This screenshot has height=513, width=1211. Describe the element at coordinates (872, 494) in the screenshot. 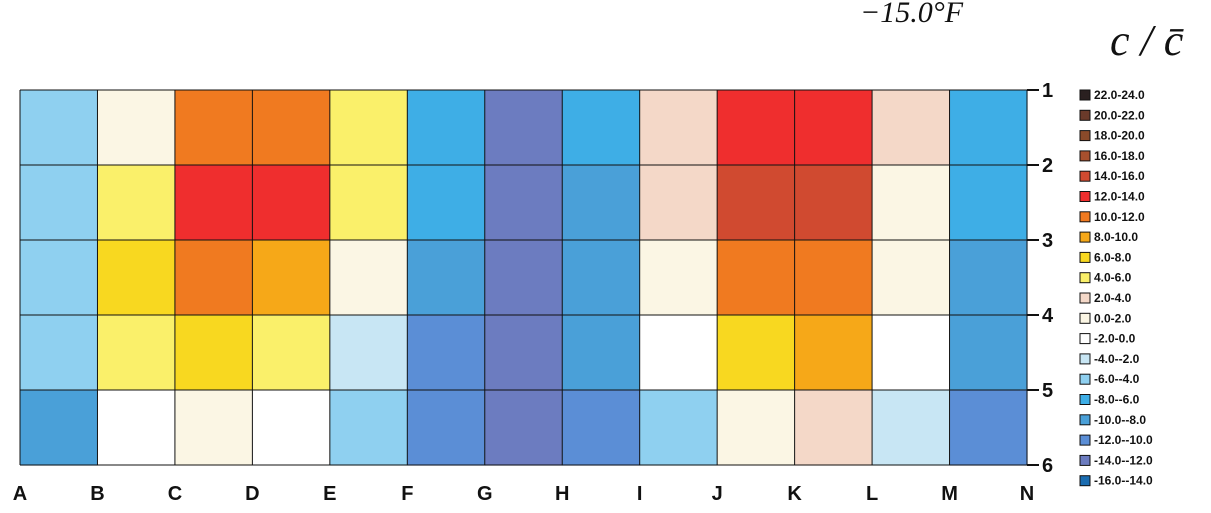

I see `x-tick-label: L` at that location.